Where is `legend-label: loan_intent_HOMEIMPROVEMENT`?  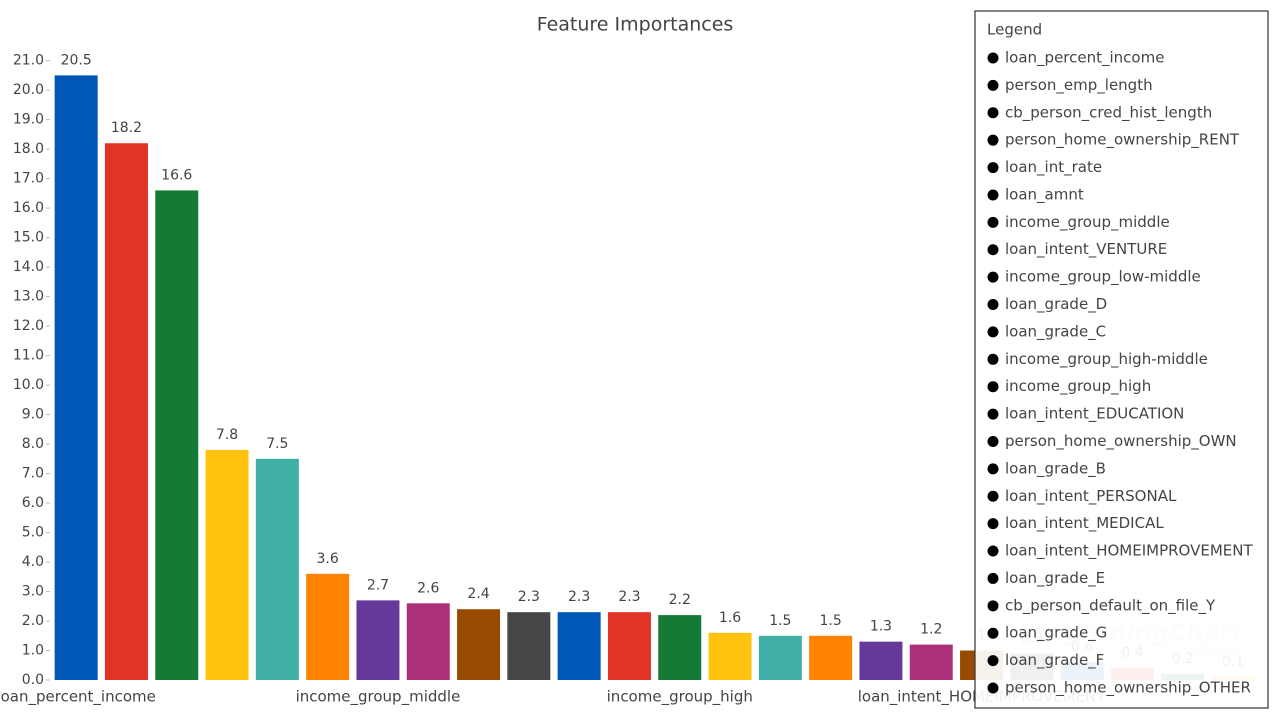
legend-label: loan_intent_HOMEIMPROVEMENT is located at coordinates (1129, 551).